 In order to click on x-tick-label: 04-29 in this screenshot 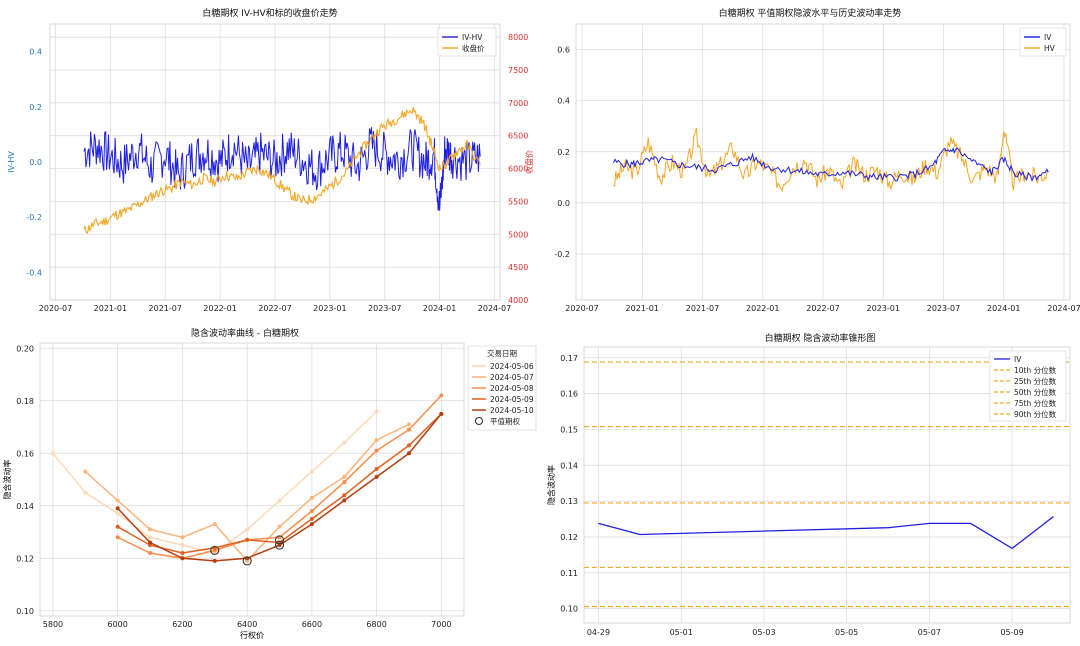, I will do `click(598, 632)`.